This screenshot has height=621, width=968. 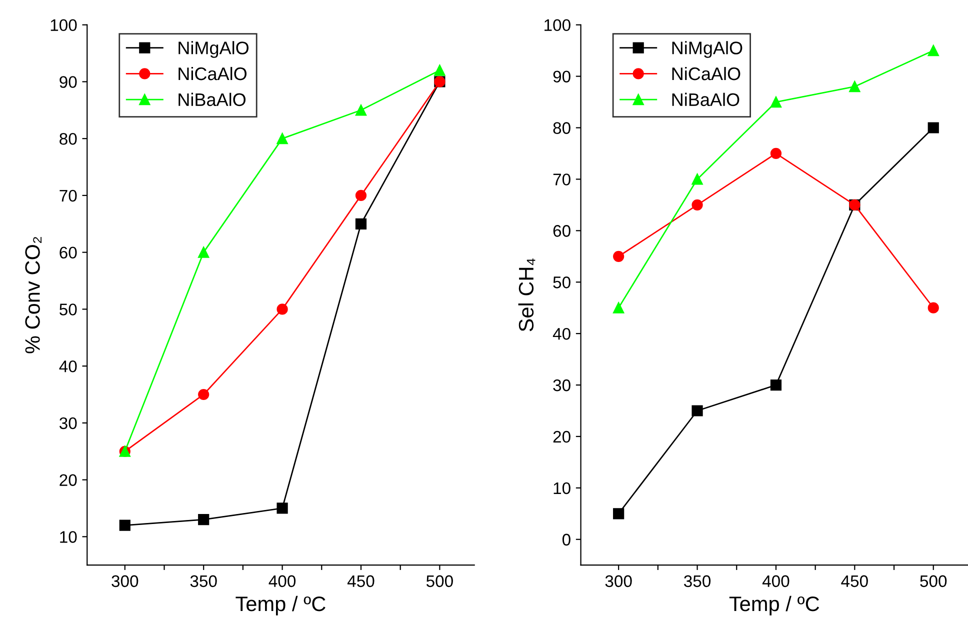 I want to click on y-axis-title: Sel CH₄, so click(x=527, y=295).